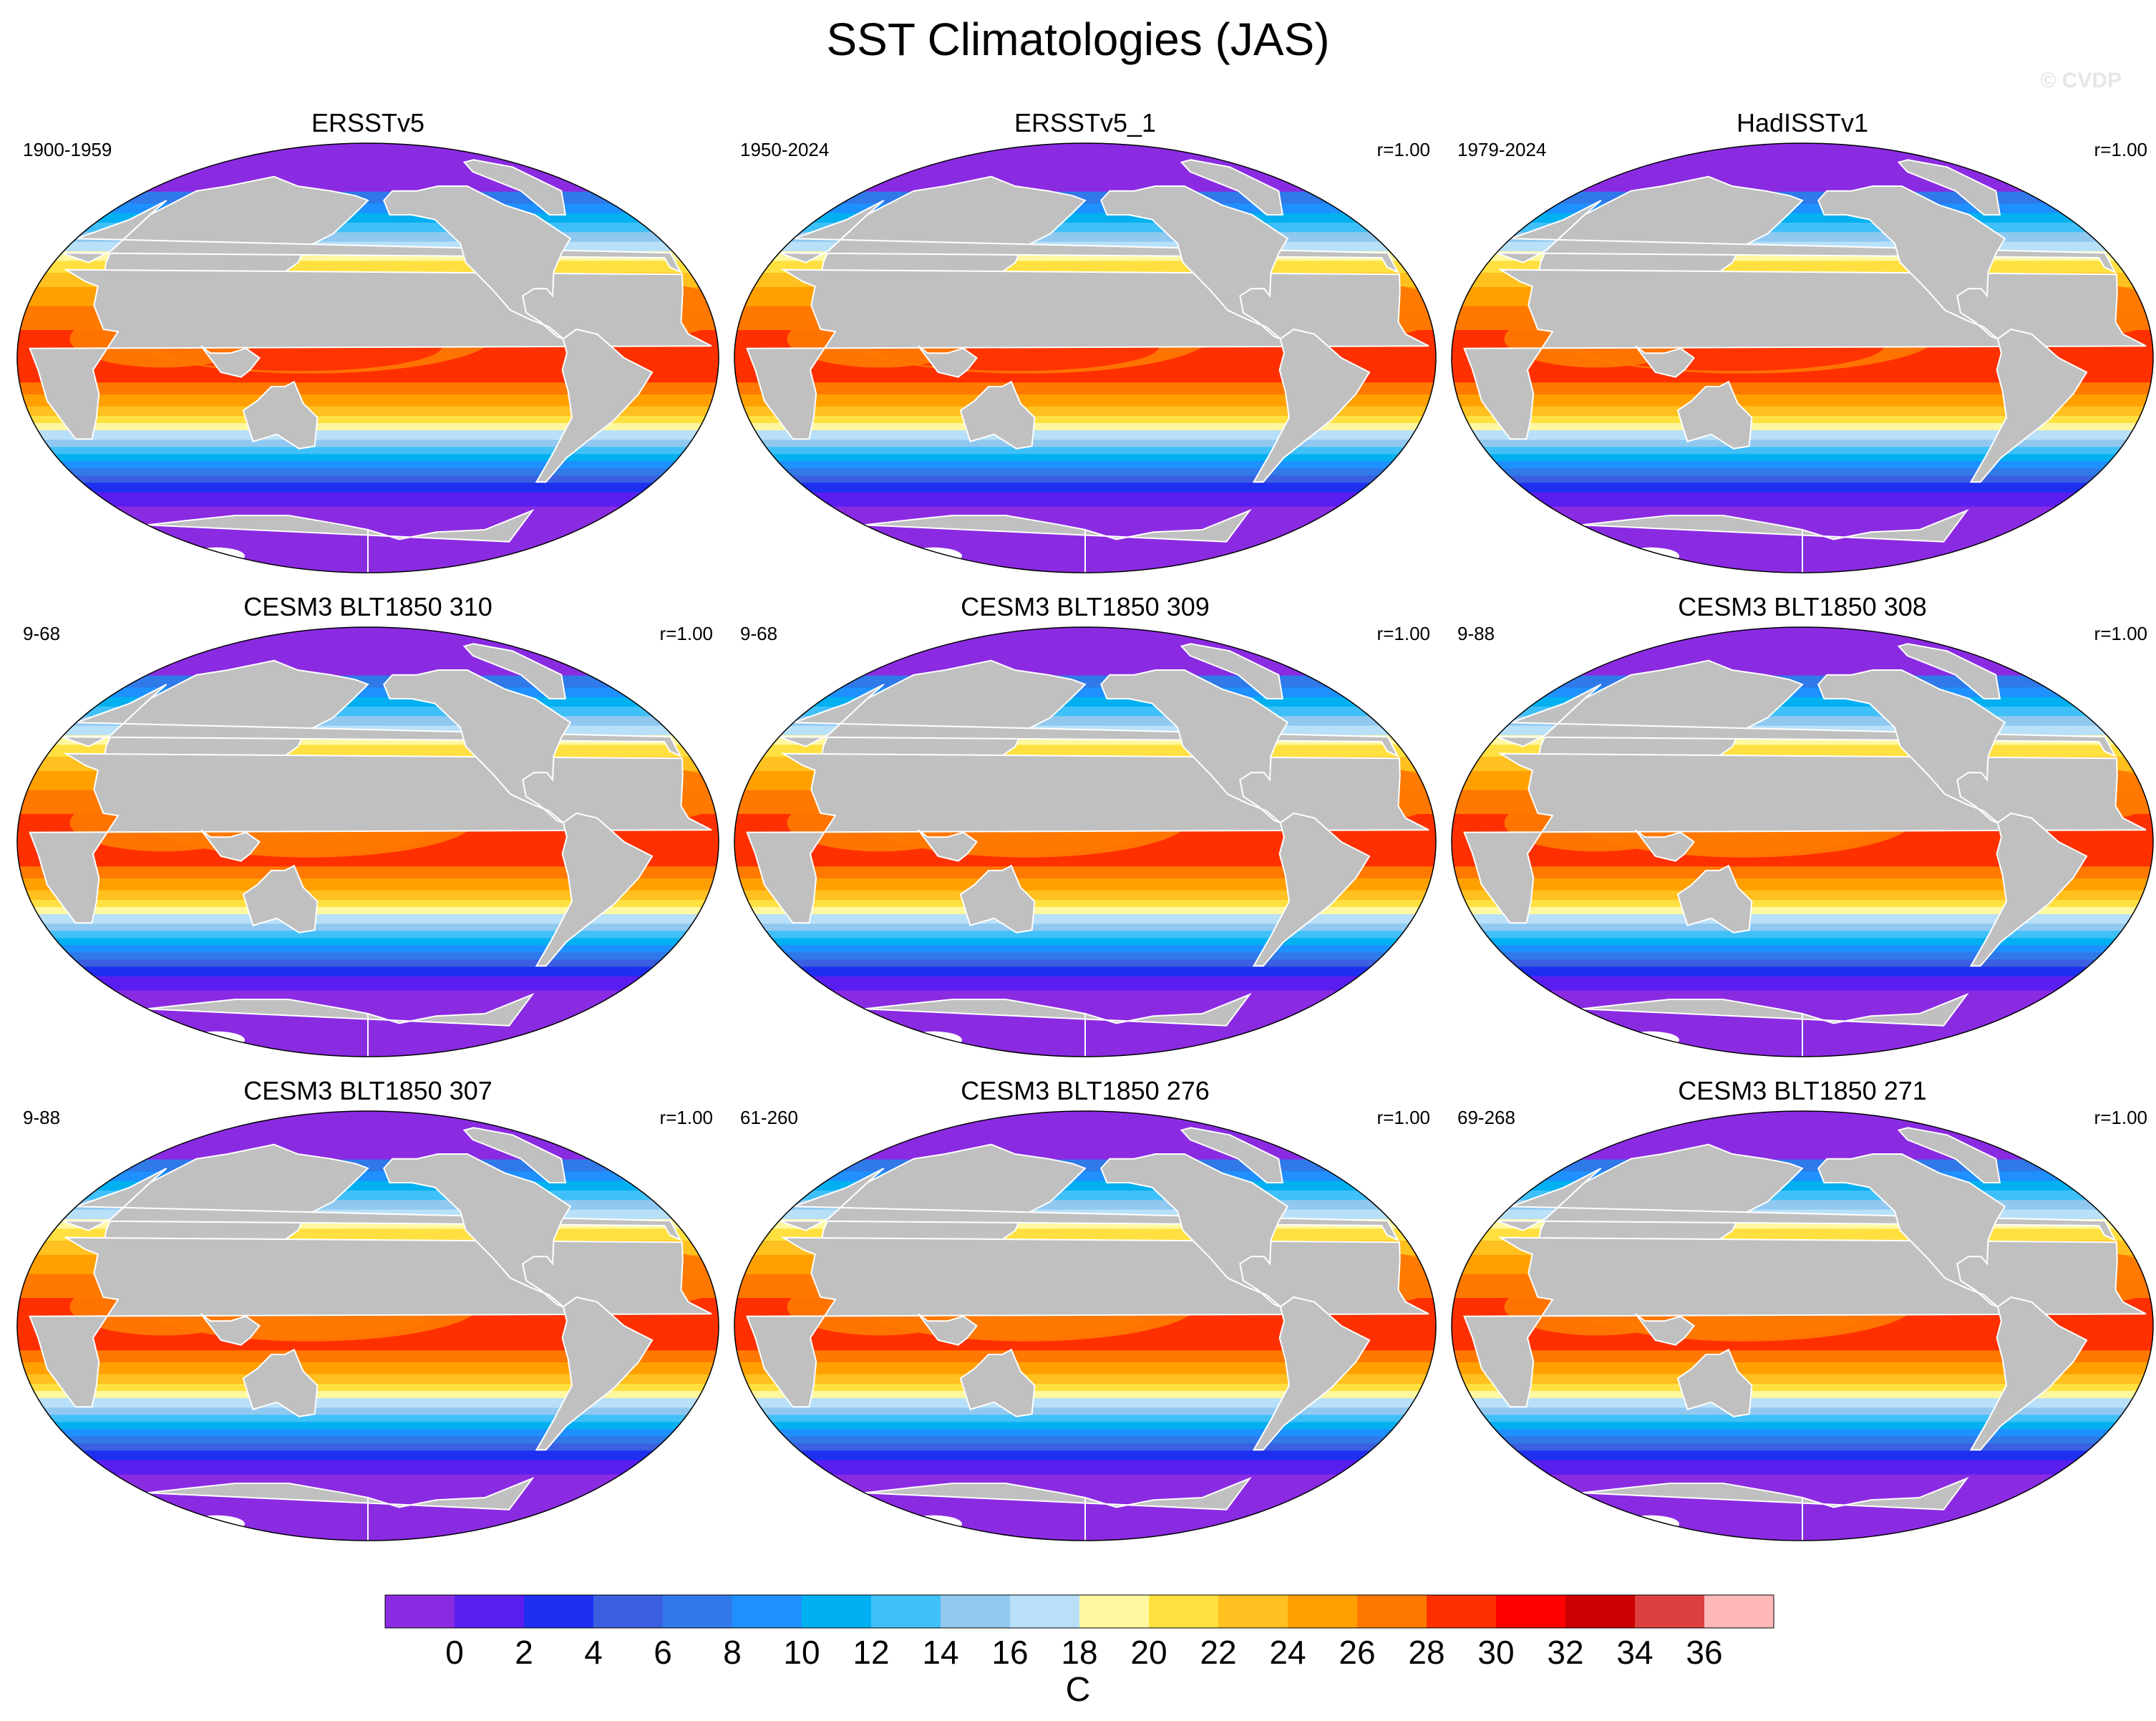  What do you see at coordinates (1775, 1509) in the screenshot?
I see `land-antarctica` at bounding box center [1775, 1509].